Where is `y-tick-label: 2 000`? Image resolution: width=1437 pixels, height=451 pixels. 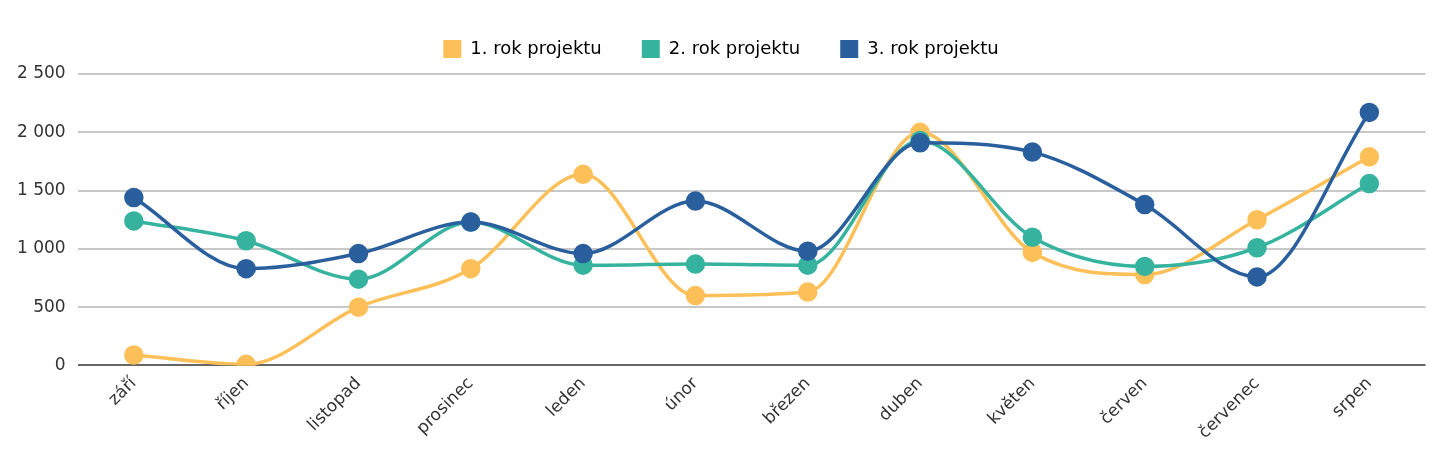 y-tick-label: 2 000 is located at coordinates (41, 130).